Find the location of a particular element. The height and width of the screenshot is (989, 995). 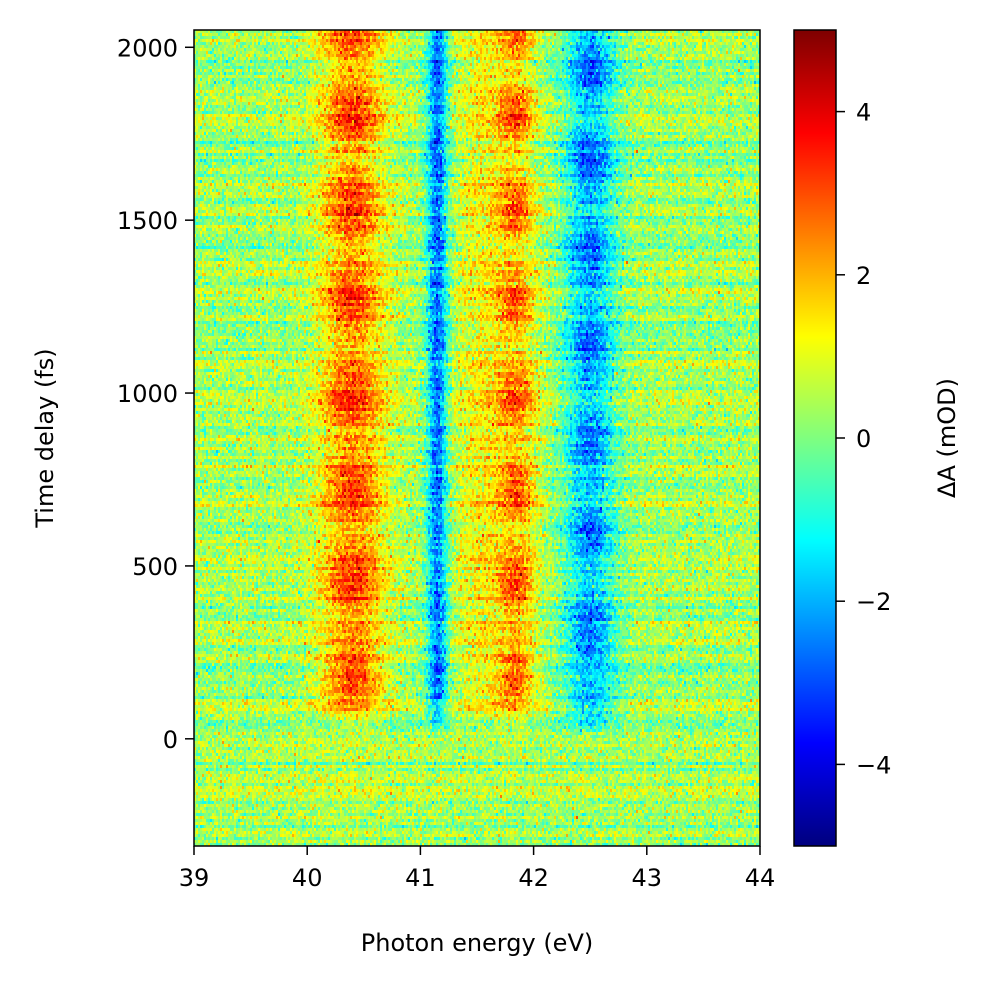

x-tick-label: 39 is located at coordinates (194, 878).